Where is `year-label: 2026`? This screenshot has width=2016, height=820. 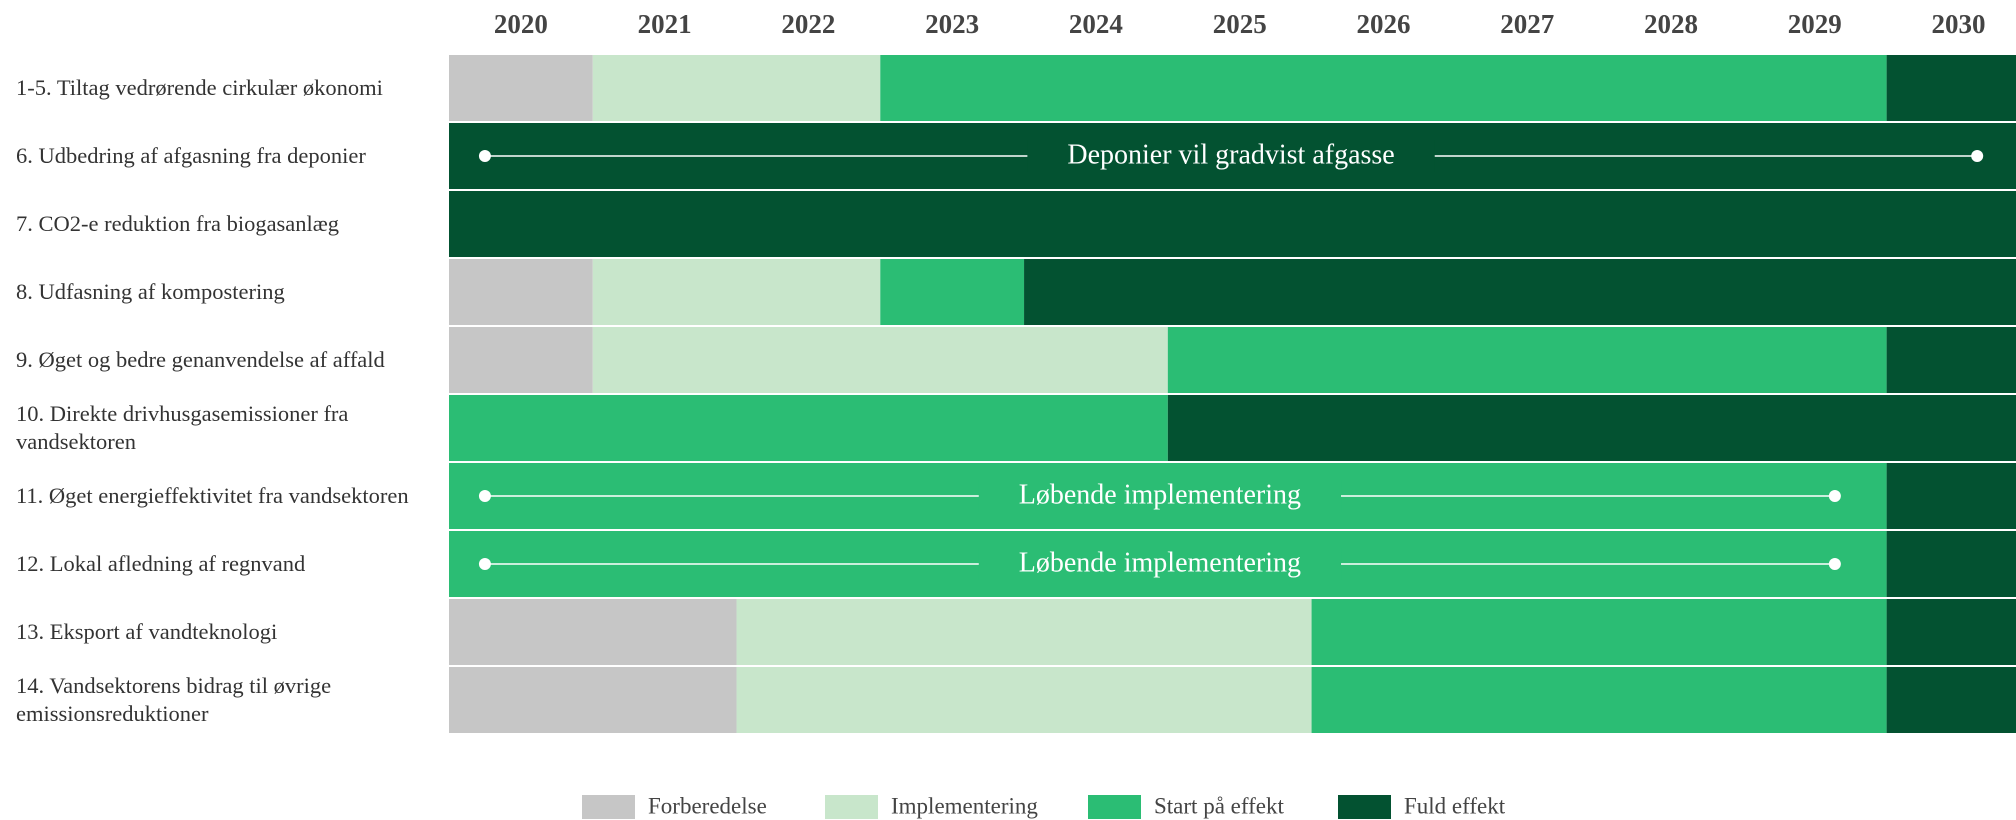 year-label: 2026 is located at coordinates (1383, 24).